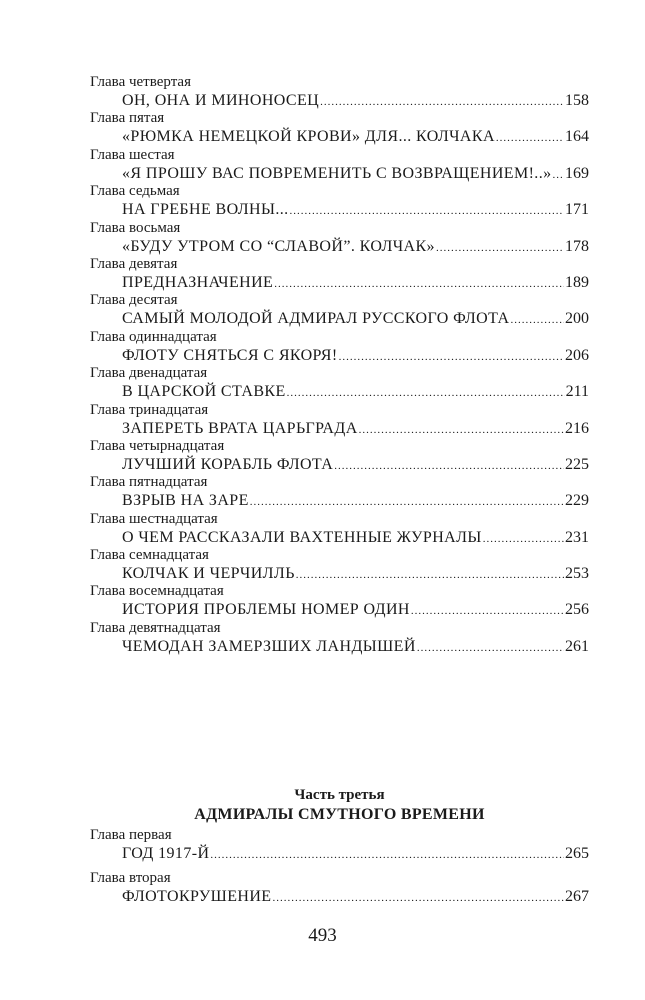 The width and height of the screenshot is (645, 1000). What do you see at coordinates (577, 319) in the screenshot?
I see `chapter-page: 200` at bounding box center [577, 319].